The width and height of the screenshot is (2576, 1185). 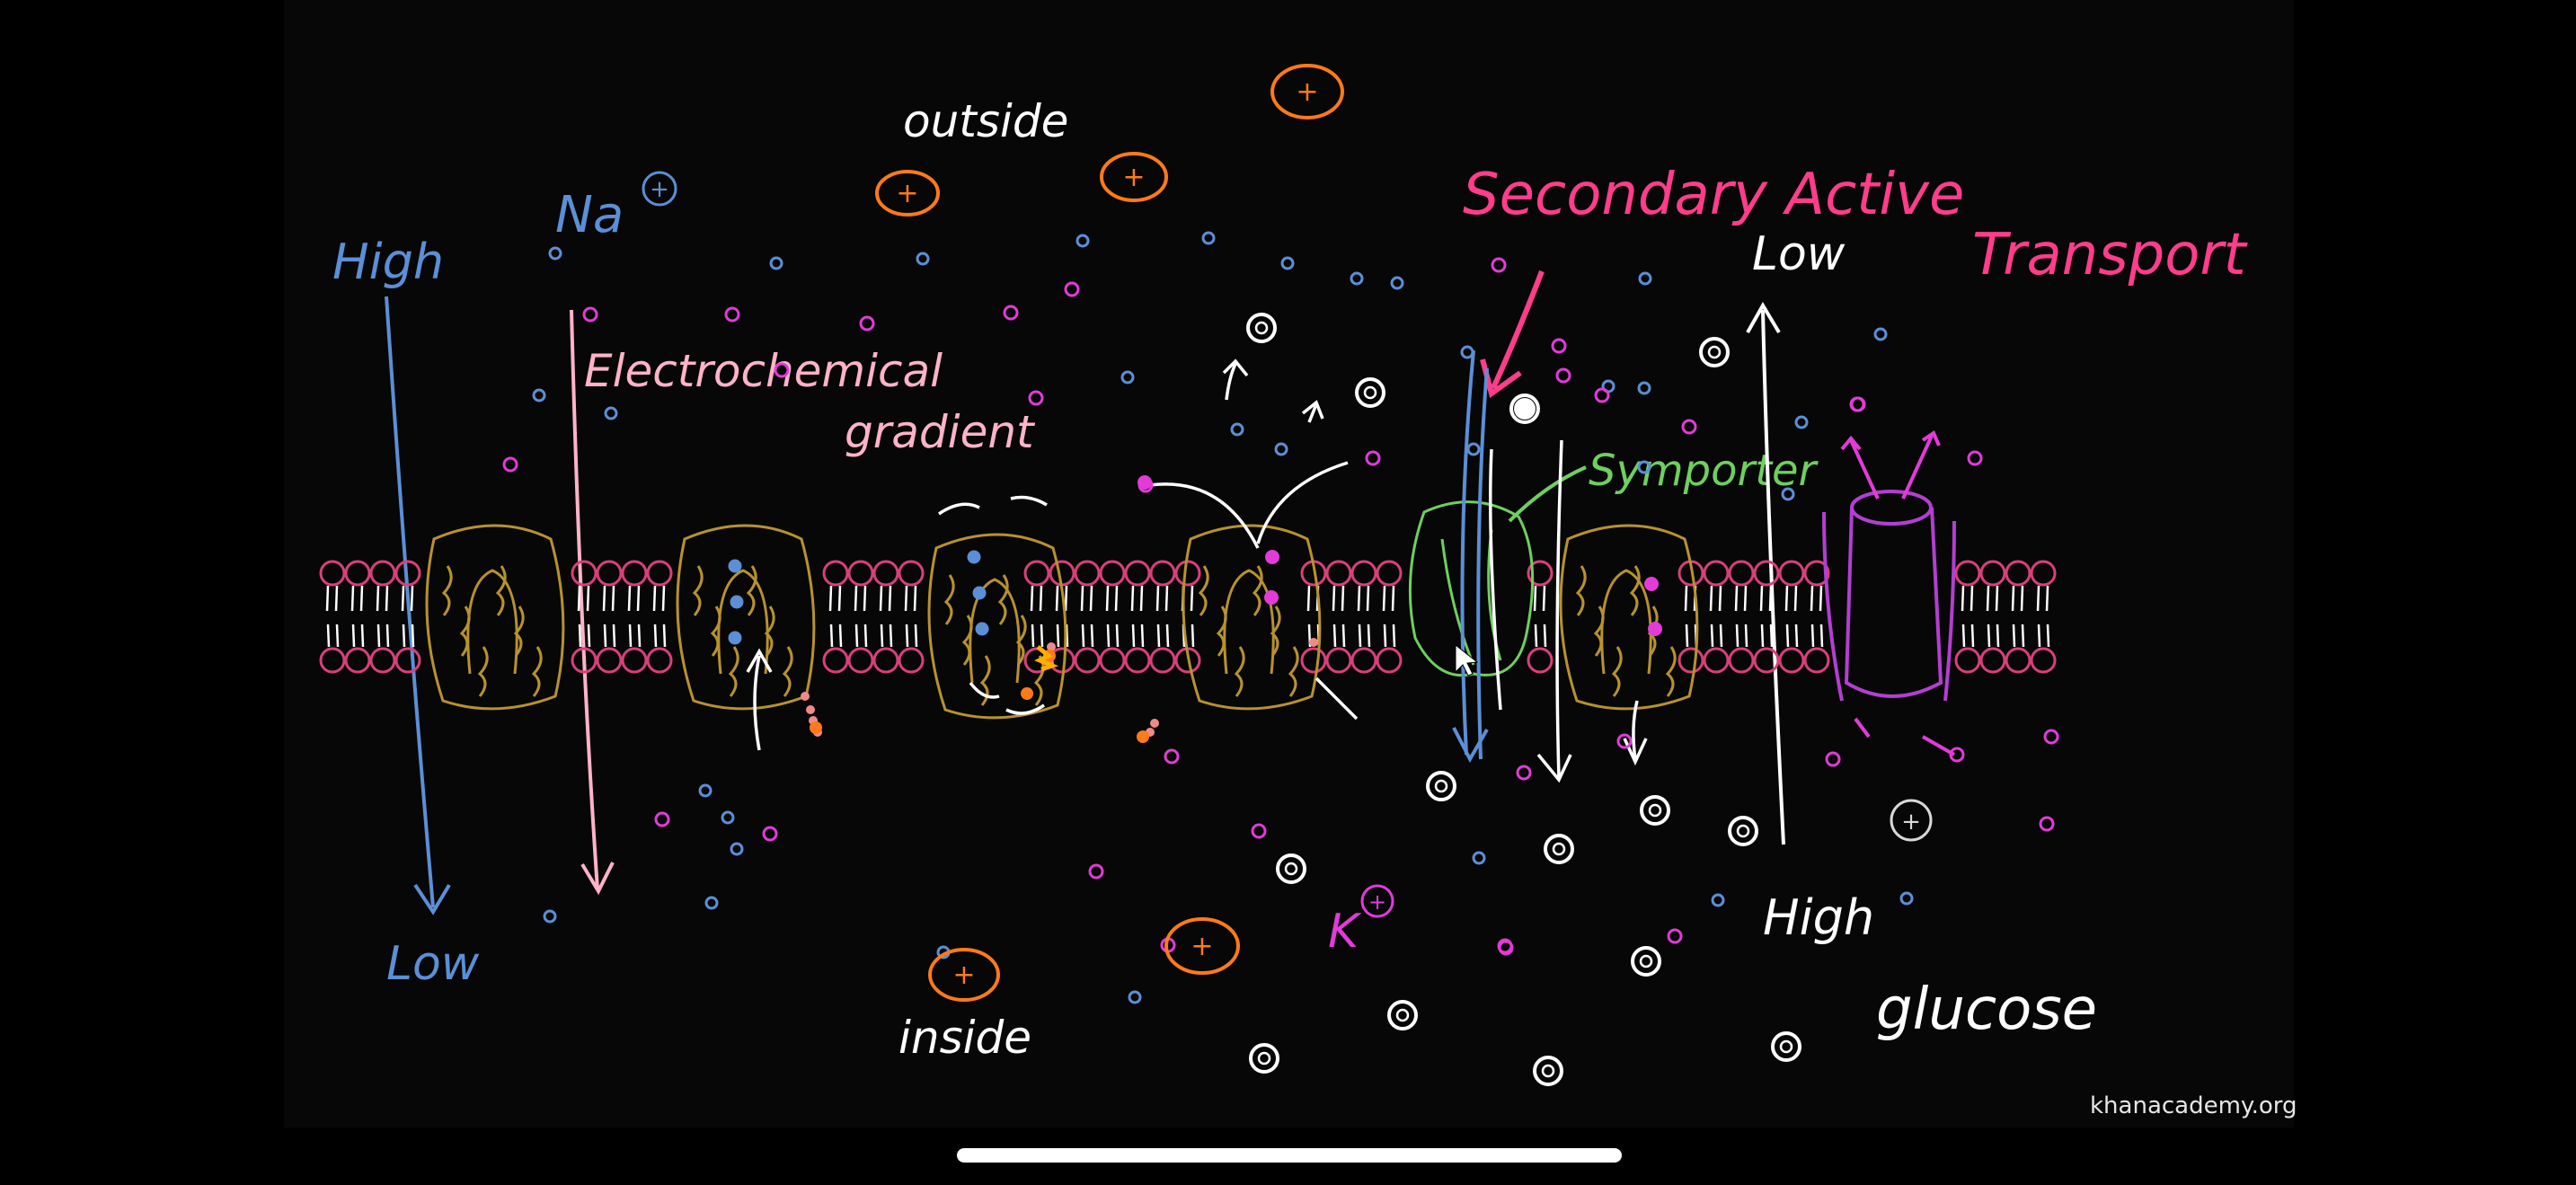 What do you see at coordinates (985, 121) in the screenshot?
I see `outside-label: outside` at bounding box center [985, 121].